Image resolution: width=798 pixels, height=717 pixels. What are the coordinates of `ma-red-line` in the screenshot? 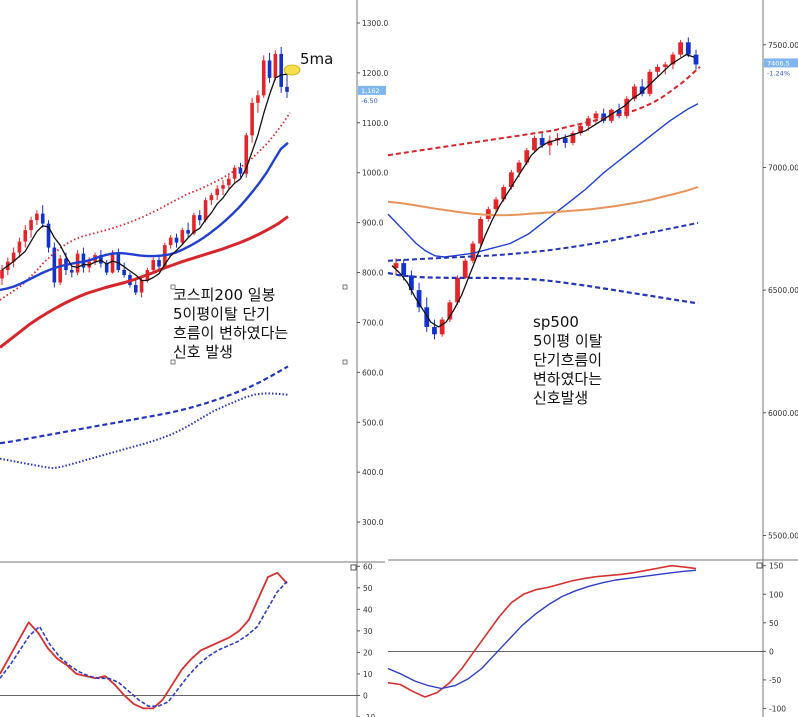 It's located at (144, 282).